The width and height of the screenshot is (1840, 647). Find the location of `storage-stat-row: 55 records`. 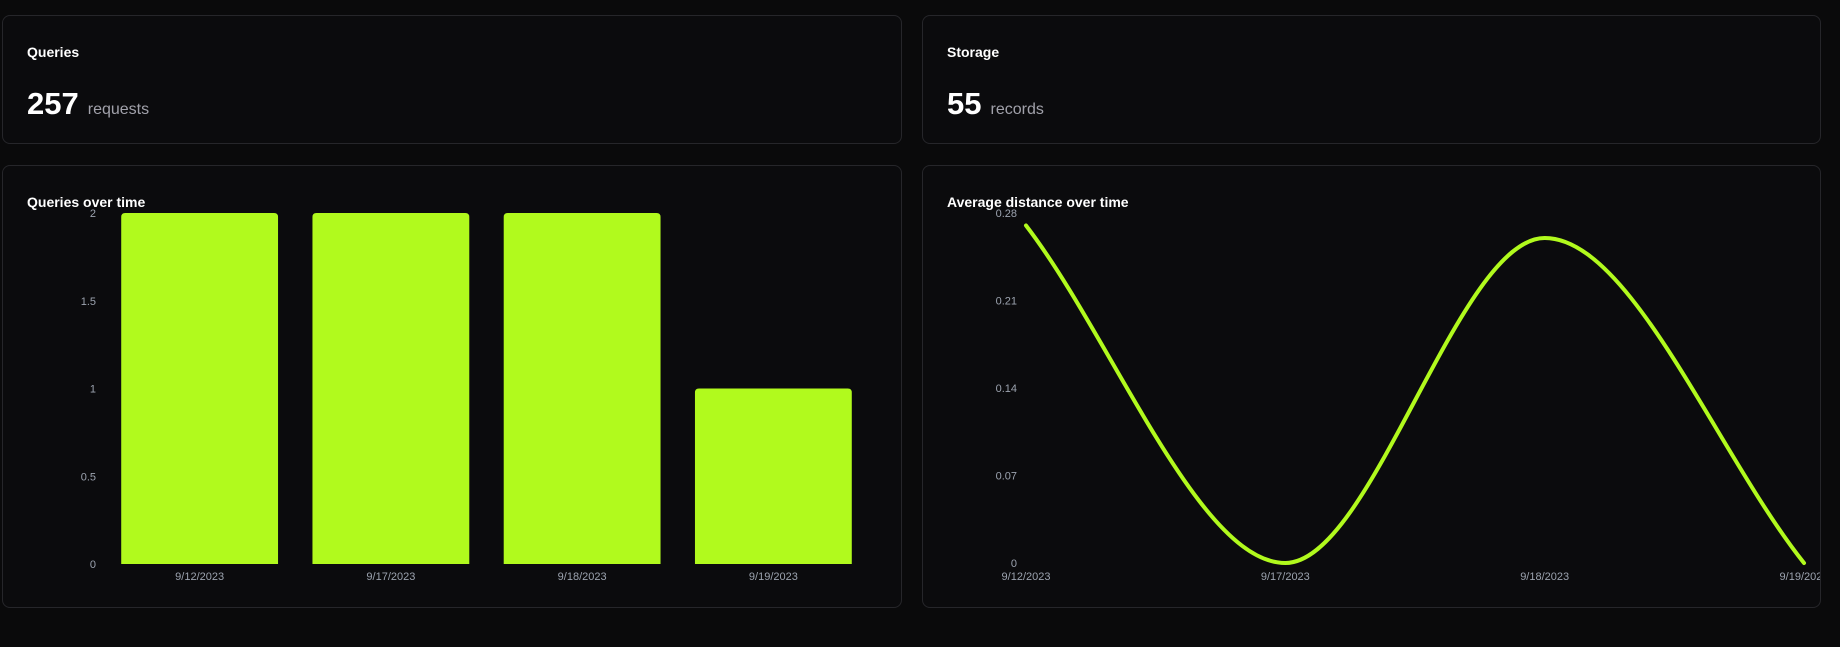

storage-stat-row: 55 records is located at coordinates (995, 104).